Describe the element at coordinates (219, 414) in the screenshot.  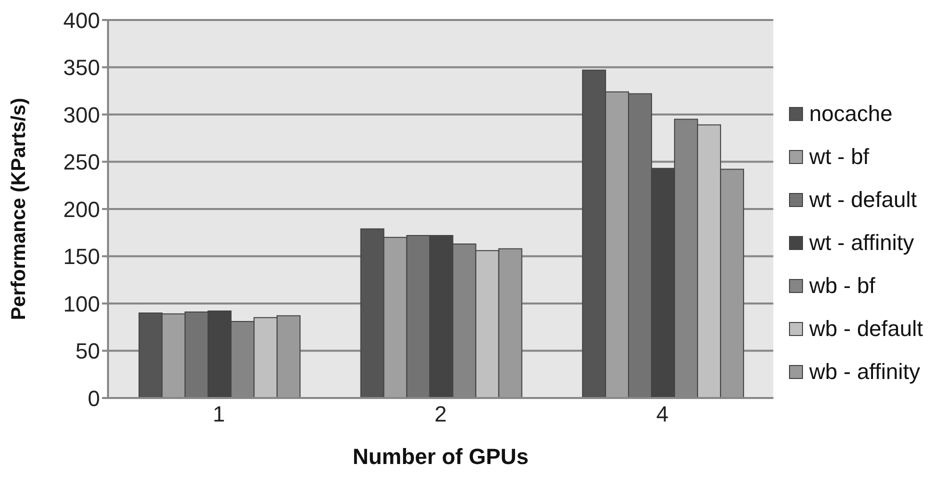
I see `x-tick-label: 1` at that location.